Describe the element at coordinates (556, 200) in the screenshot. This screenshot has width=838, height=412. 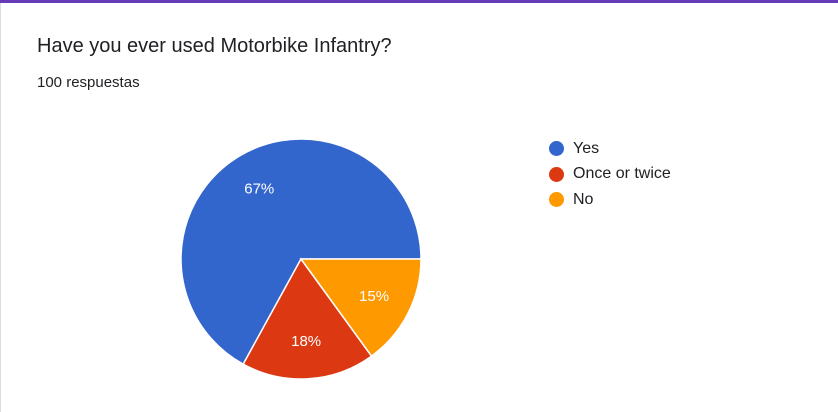
I see `legend-swatch-no` at that location.